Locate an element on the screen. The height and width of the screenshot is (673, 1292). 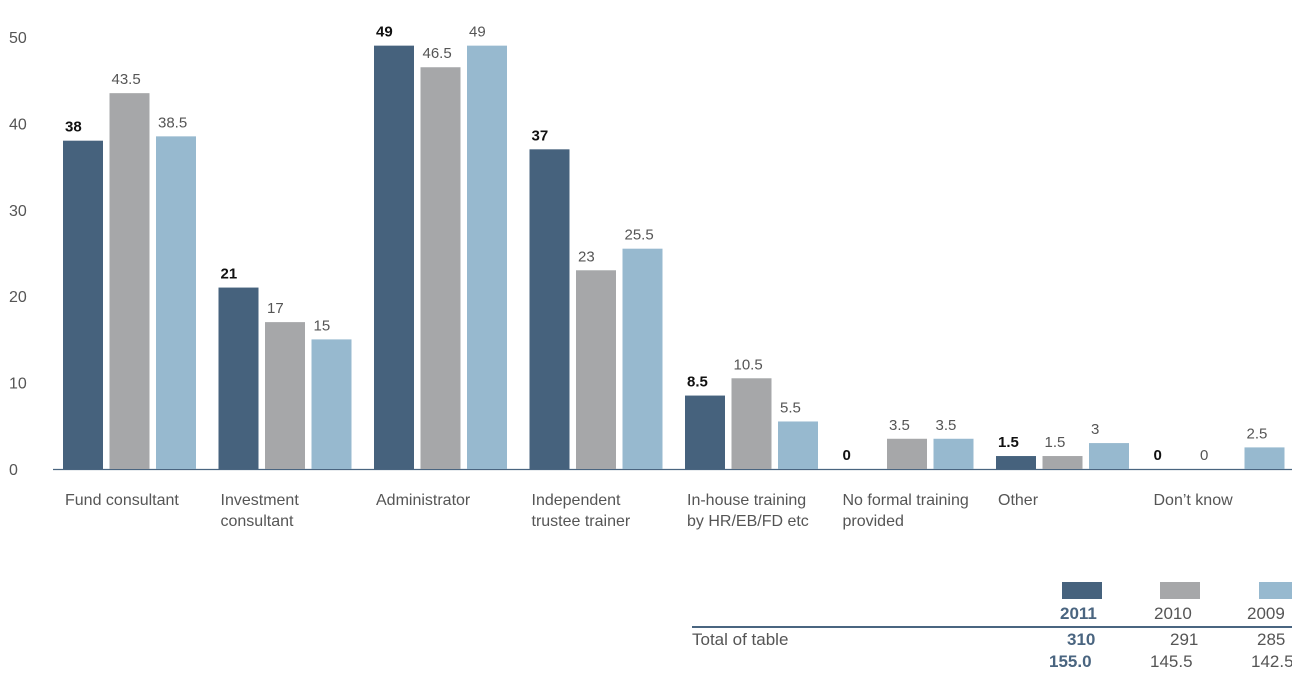
legend-total-2010: 291 is located at coordinates (1184, 639).